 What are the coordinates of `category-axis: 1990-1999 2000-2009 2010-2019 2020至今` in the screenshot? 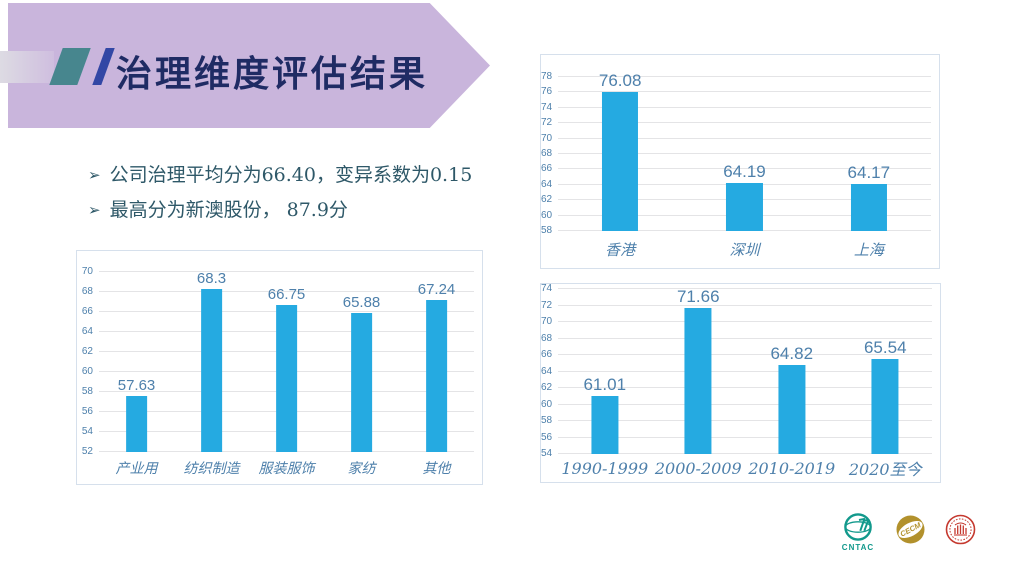 It's located at (745, 468).